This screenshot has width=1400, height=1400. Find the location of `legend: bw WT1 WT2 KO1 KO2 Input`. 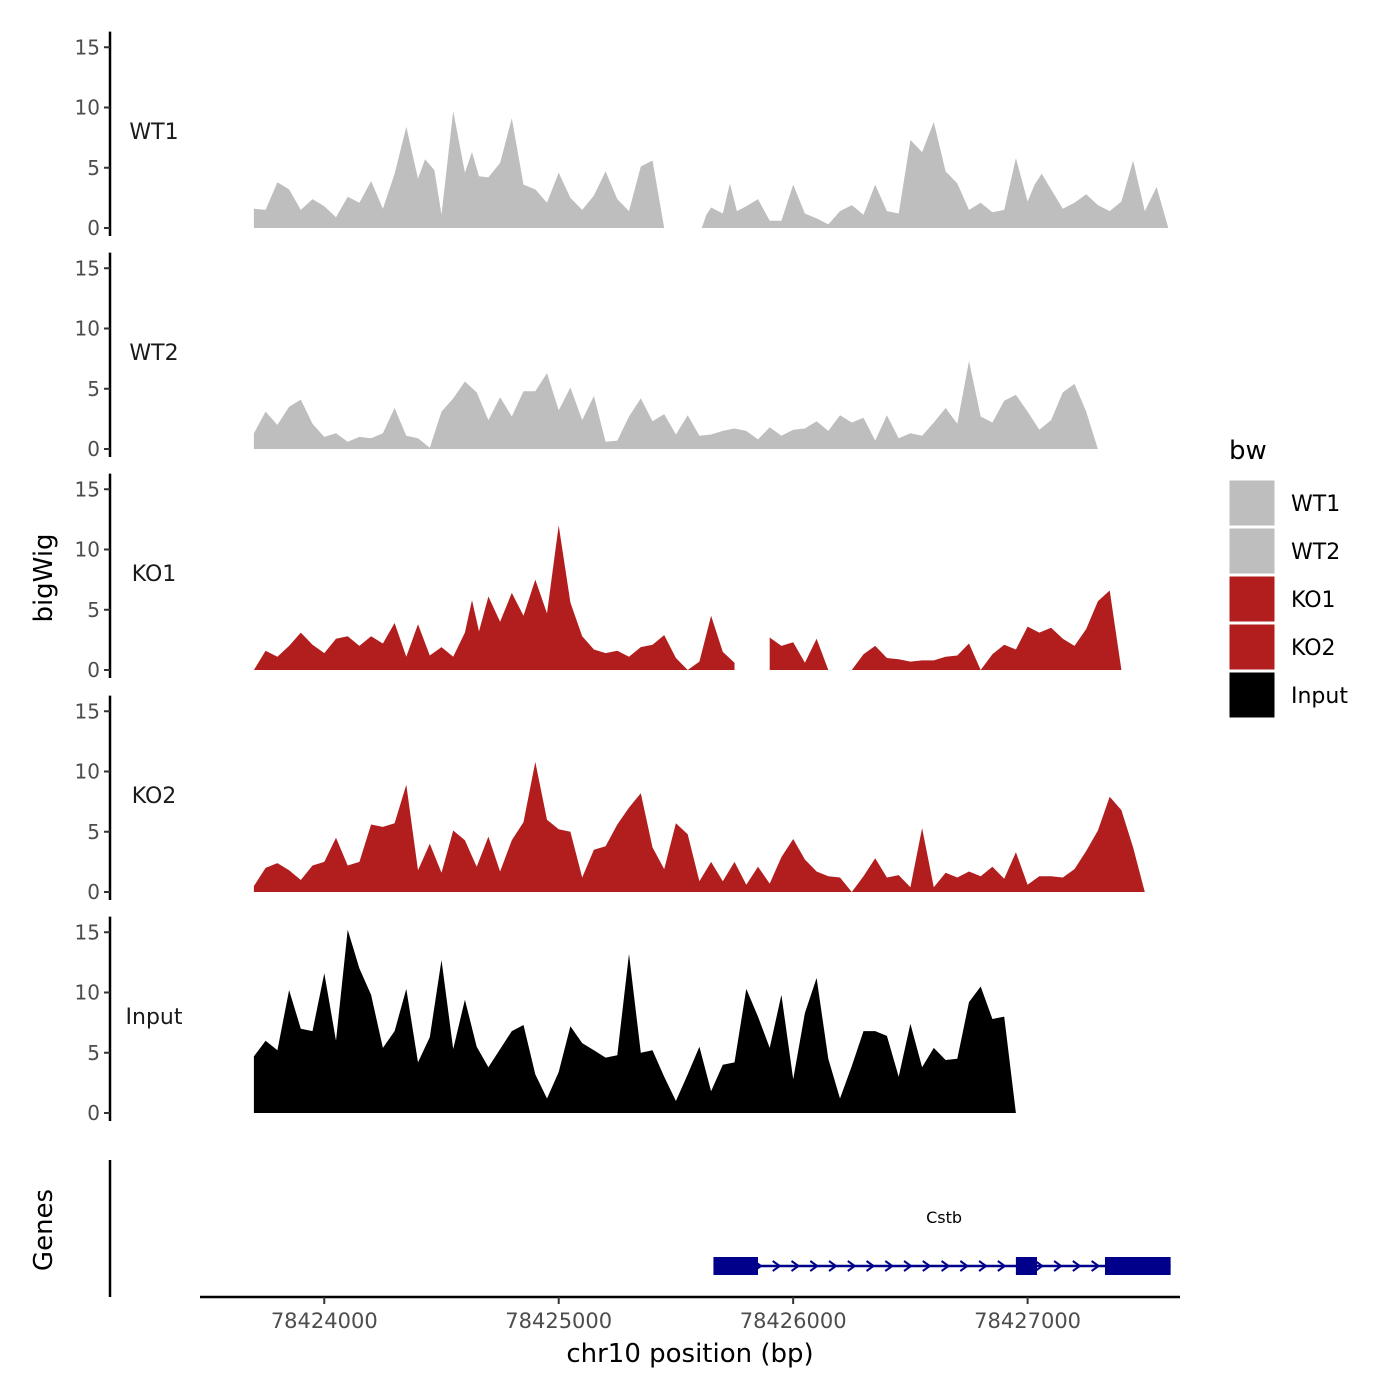

legend: bw WT1 WT2 KO1 KO2 Input is located at coordinates (1288, 577).